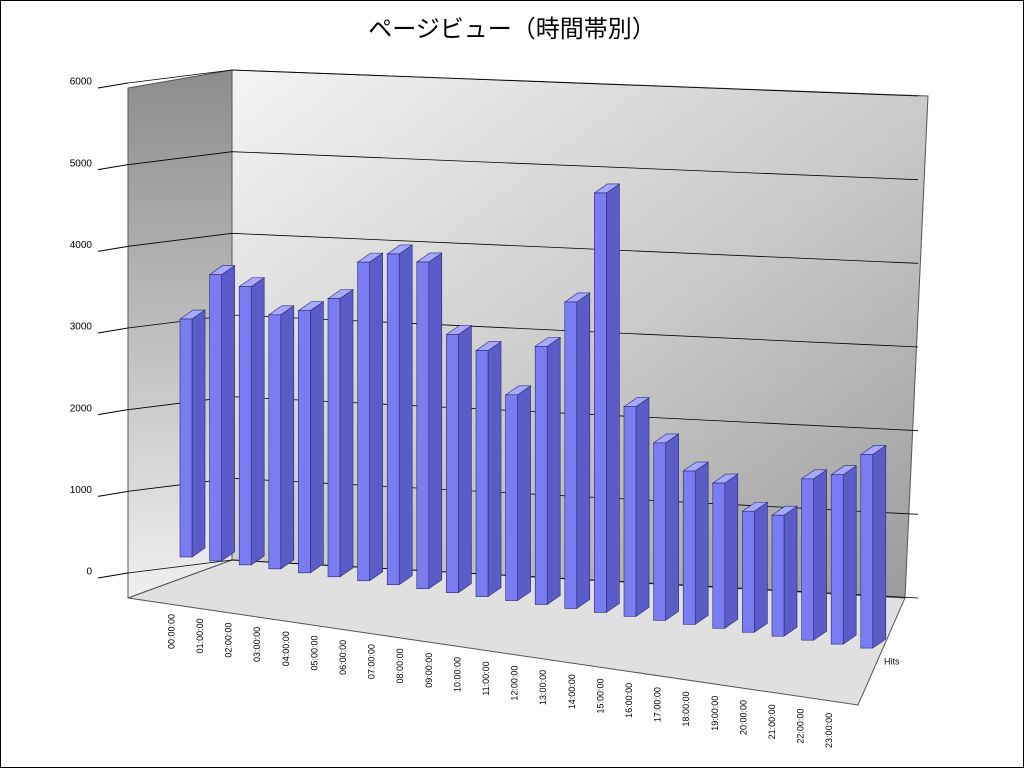 This screenshot has height=768, width=1024. What do you see at coordinates (457, 674) in the screenshot?
I see `x-tick-label: 10:00:00` at bounding box center [457, 674].